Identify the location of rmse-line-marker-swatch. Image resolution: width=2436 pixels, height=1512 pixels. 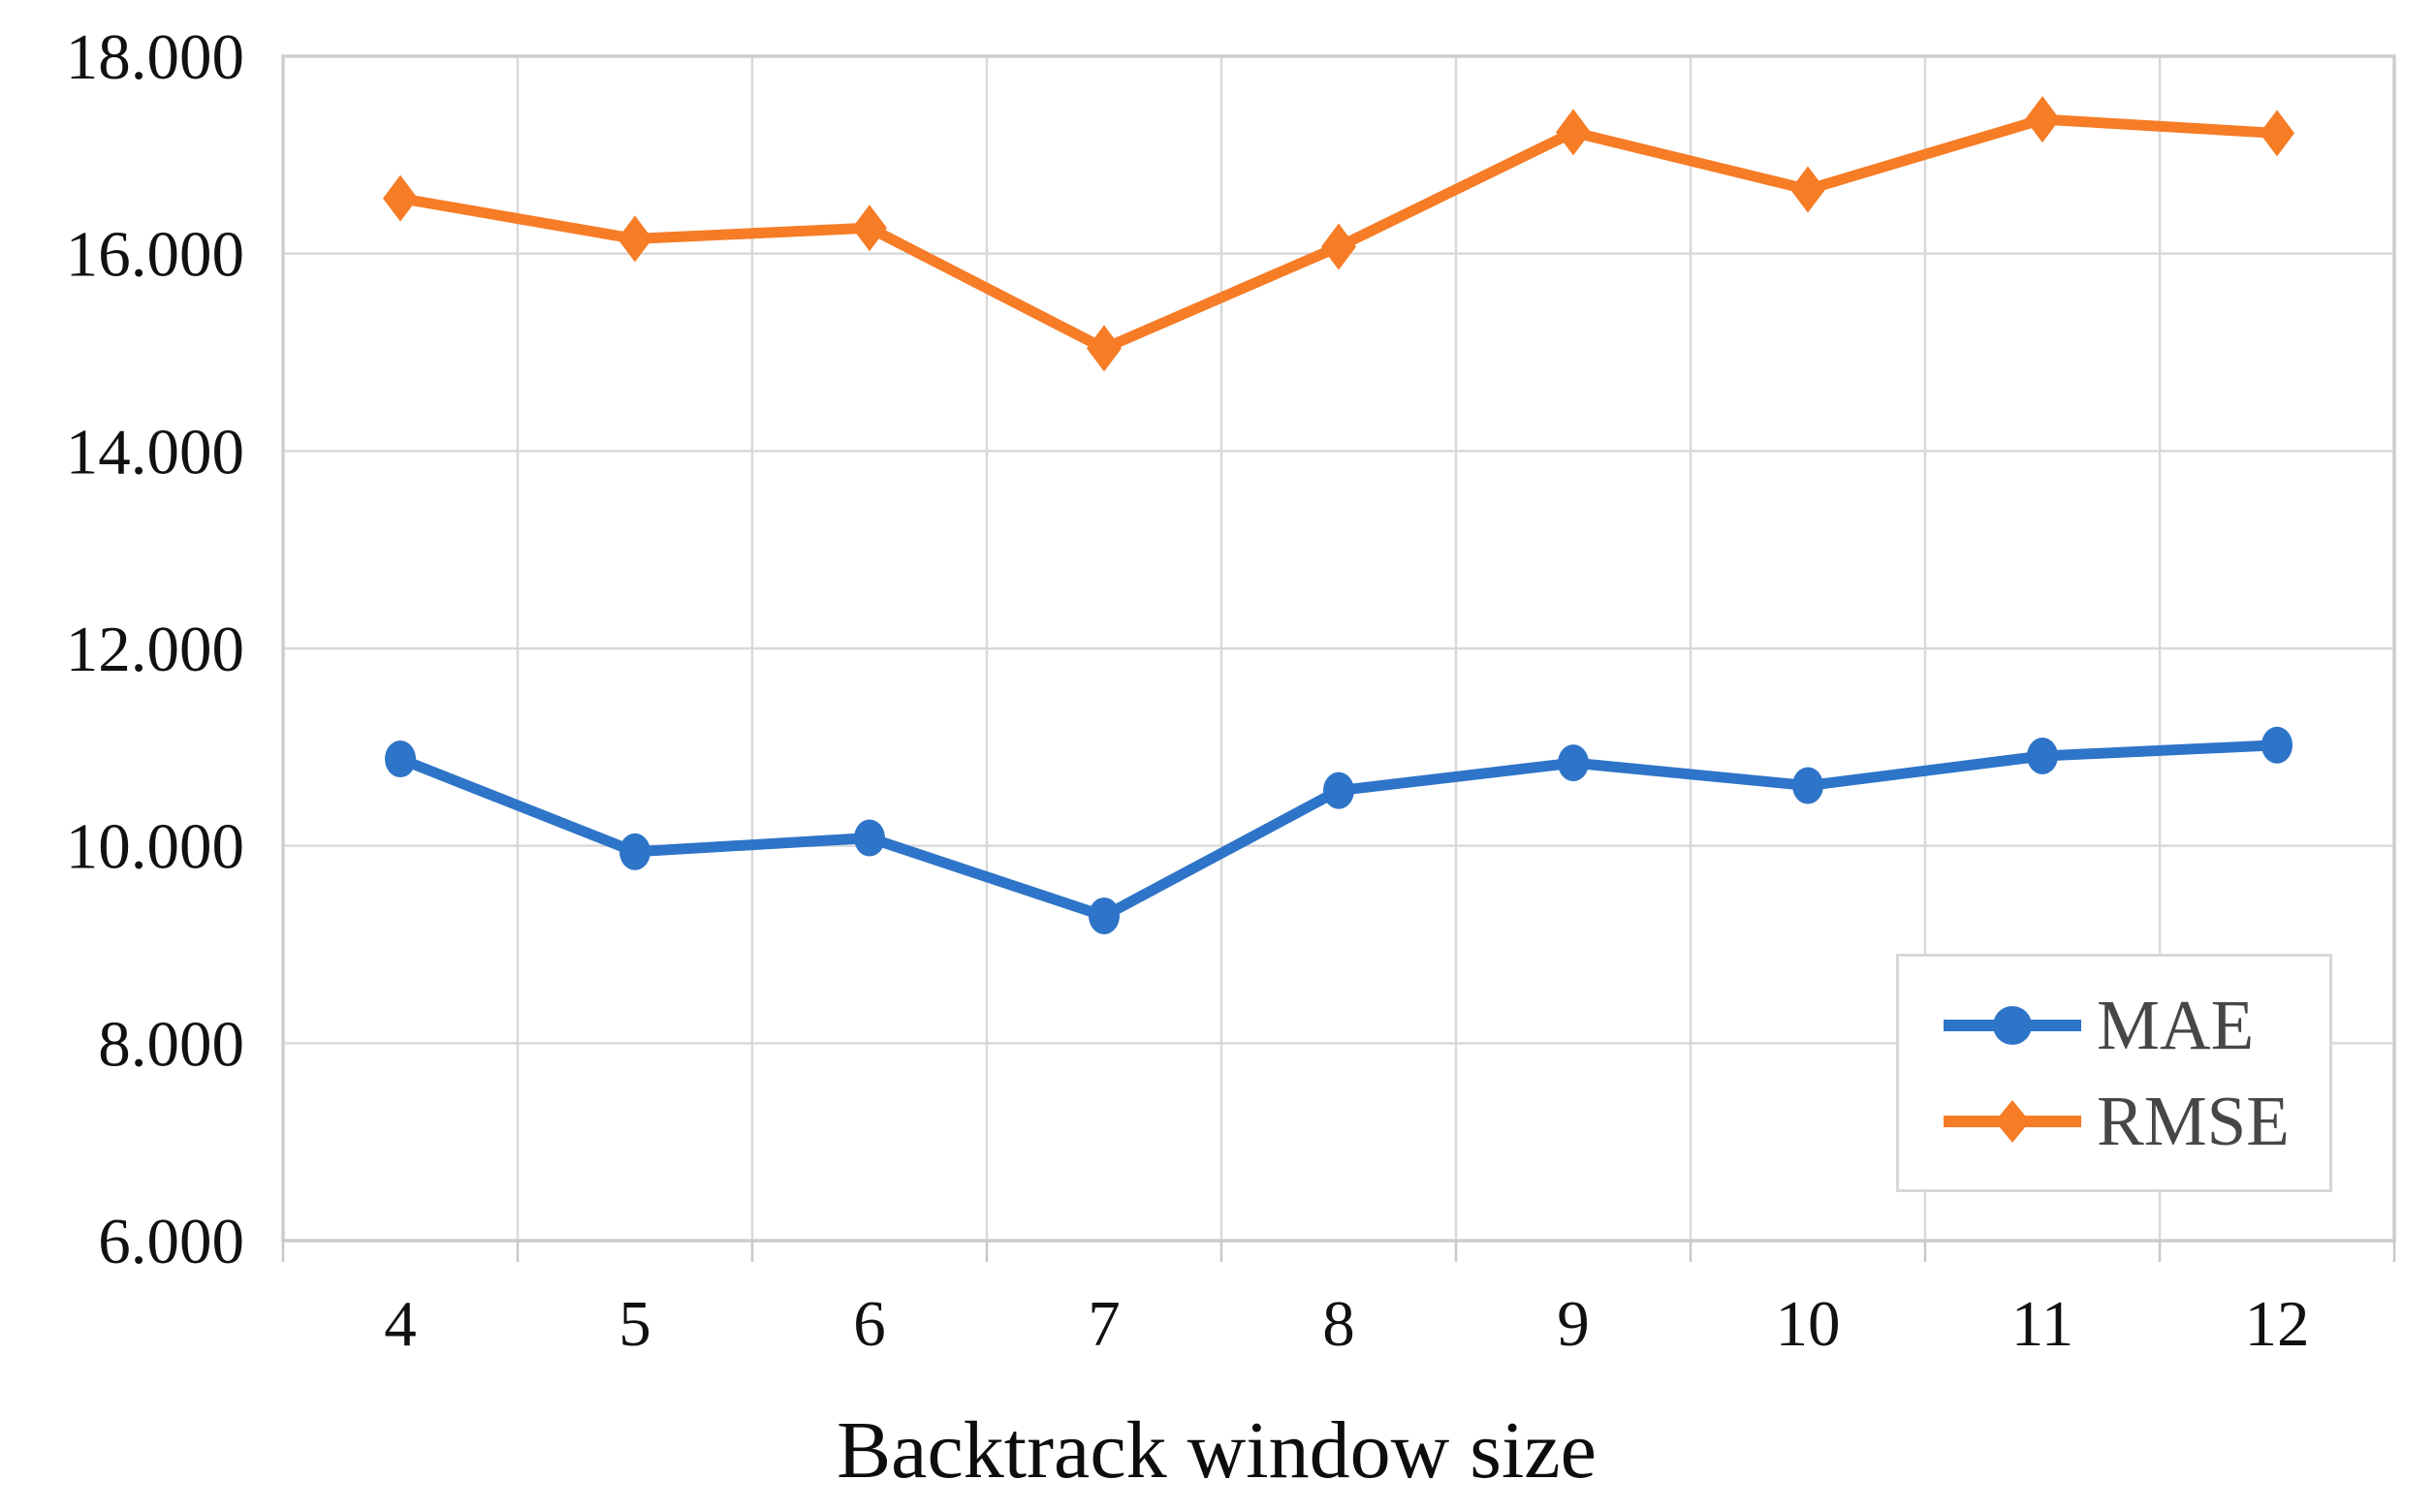
(2012, 1121).